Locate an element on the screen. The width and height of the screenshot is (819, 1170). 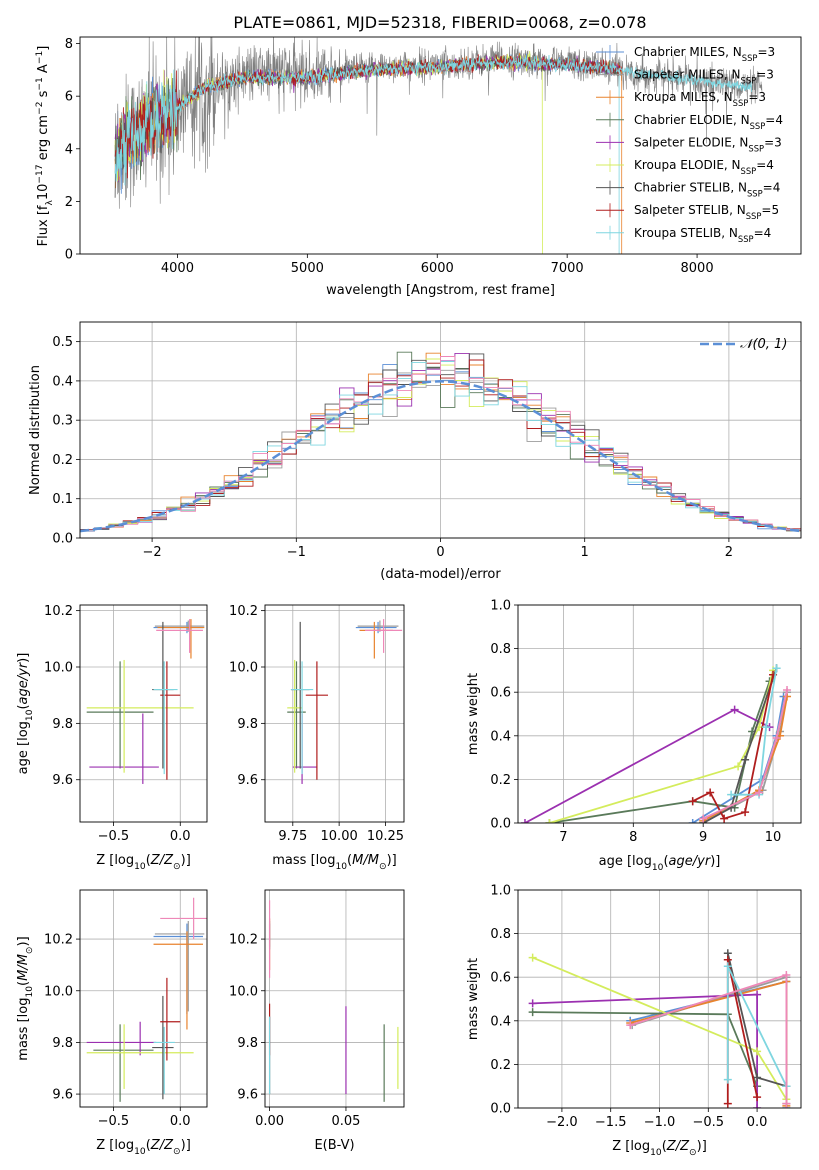
plot-area-massweight_vs_Z is located at coordinates (659, 1028).